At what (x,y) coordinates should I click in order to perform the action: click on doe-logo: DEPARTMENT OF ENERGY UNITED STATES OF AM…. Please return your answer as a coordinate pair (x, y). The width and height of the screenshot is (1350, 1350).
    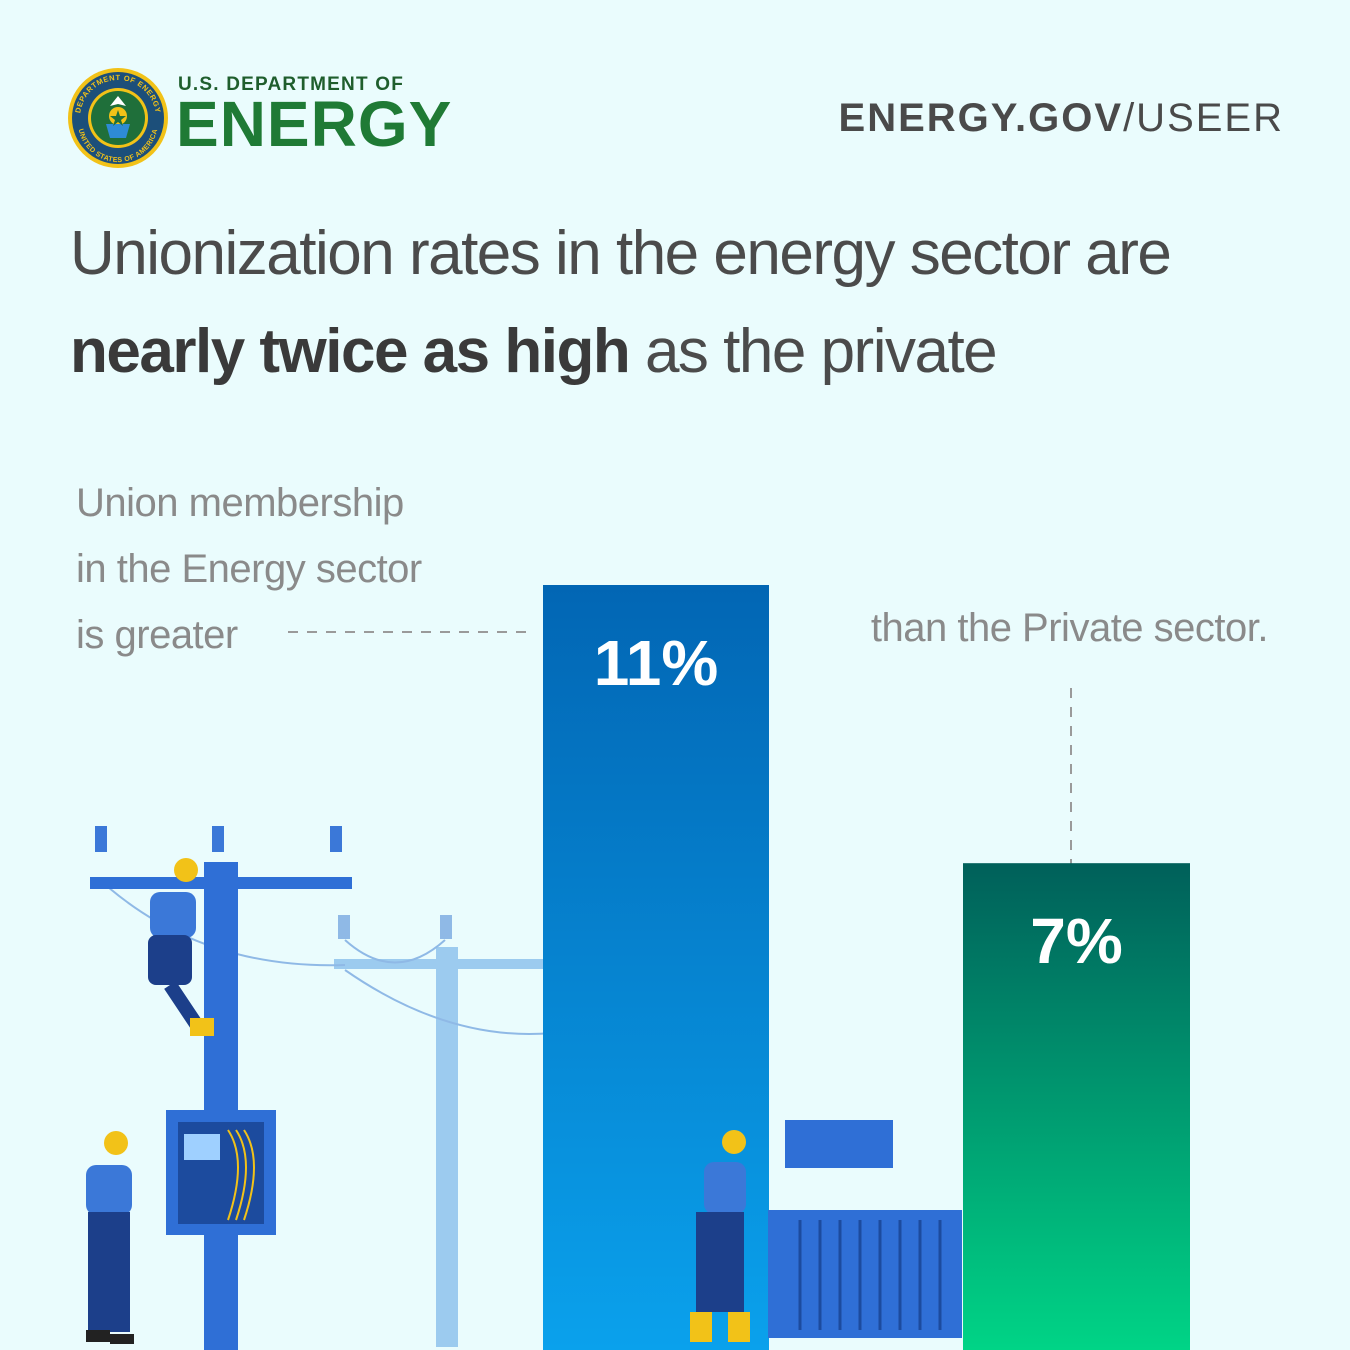
    Looking at the image, I should click on (276, 117).